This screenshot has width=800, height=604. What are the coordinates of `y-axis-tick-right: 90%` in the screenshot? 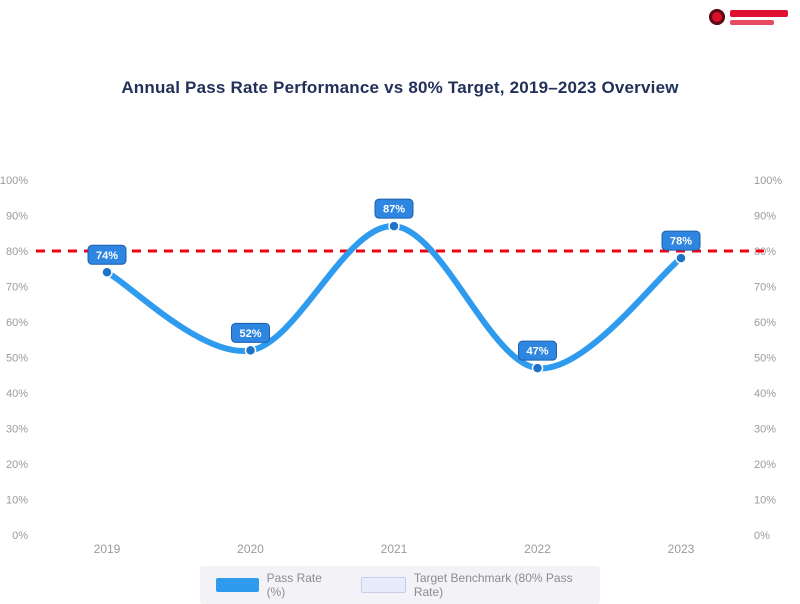 It's located at (765, 217).